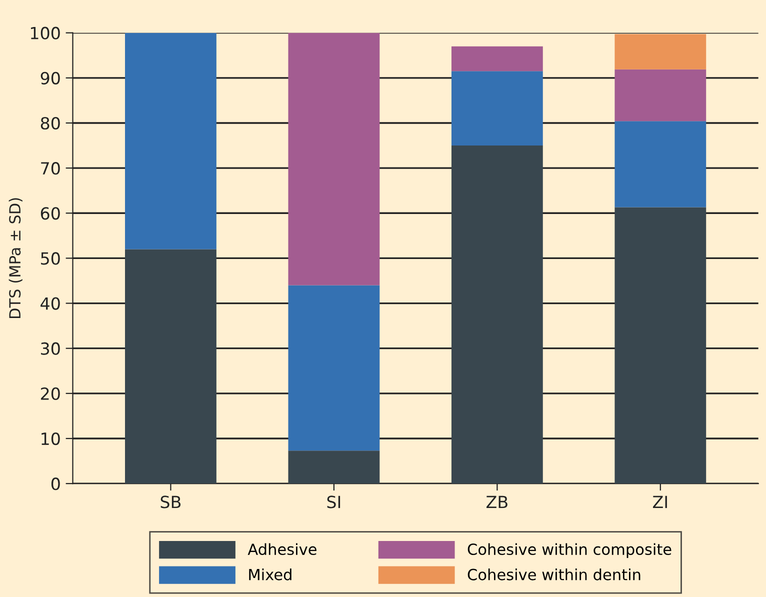  I want to click on y-tick-label: 10, so click(51, 439).